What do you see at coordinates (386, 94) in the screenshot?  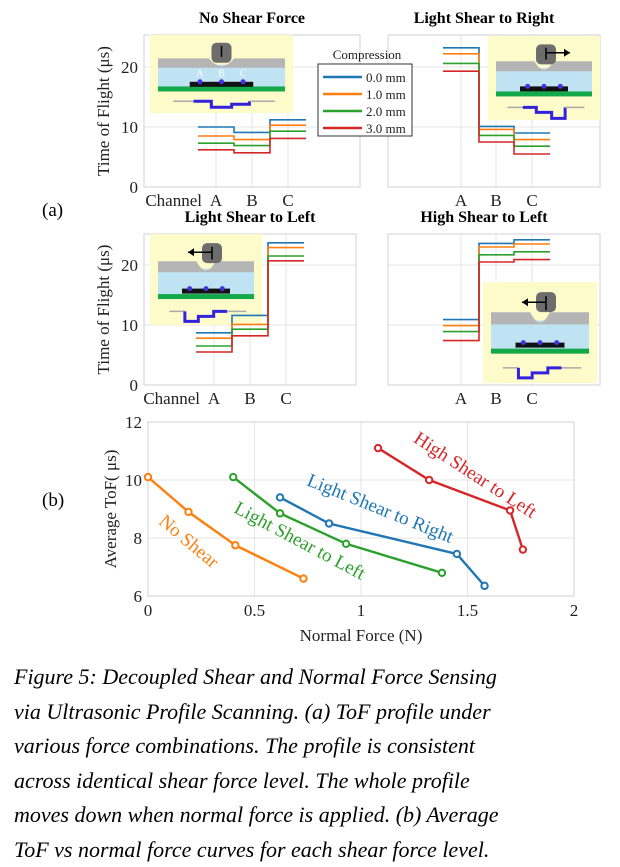 I see `legend-entry: 1.0 mm` at bounding box center [386, 94].